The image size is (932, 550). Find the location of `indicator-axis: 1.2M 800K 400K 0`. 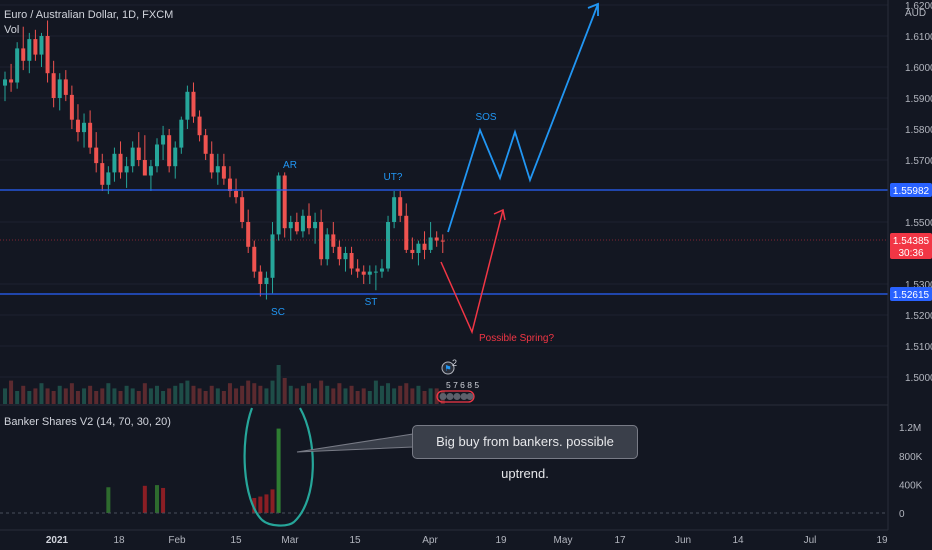

indicator-axis: 1.2M 800K 400K 0 is located at coordinates (911, 471).